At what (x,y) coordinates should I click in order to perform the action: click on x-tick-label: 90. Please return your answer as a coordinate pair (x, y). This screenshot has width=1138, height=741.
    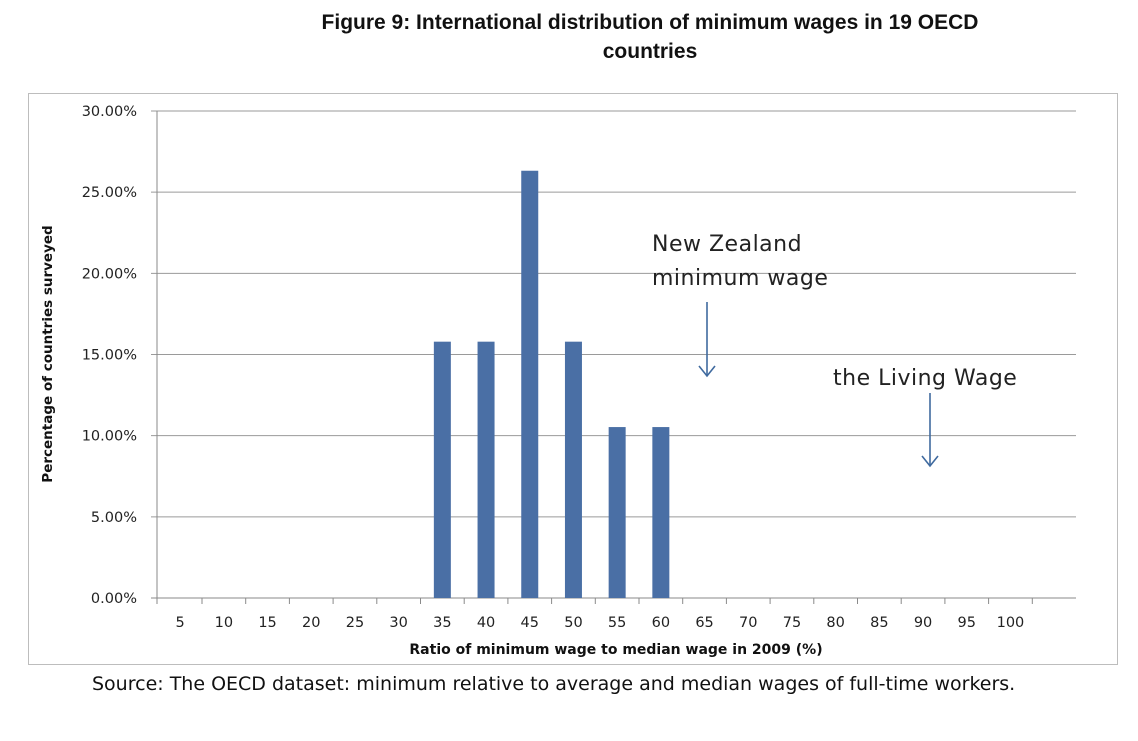
    Looking at the image, I should click on (923, 623).